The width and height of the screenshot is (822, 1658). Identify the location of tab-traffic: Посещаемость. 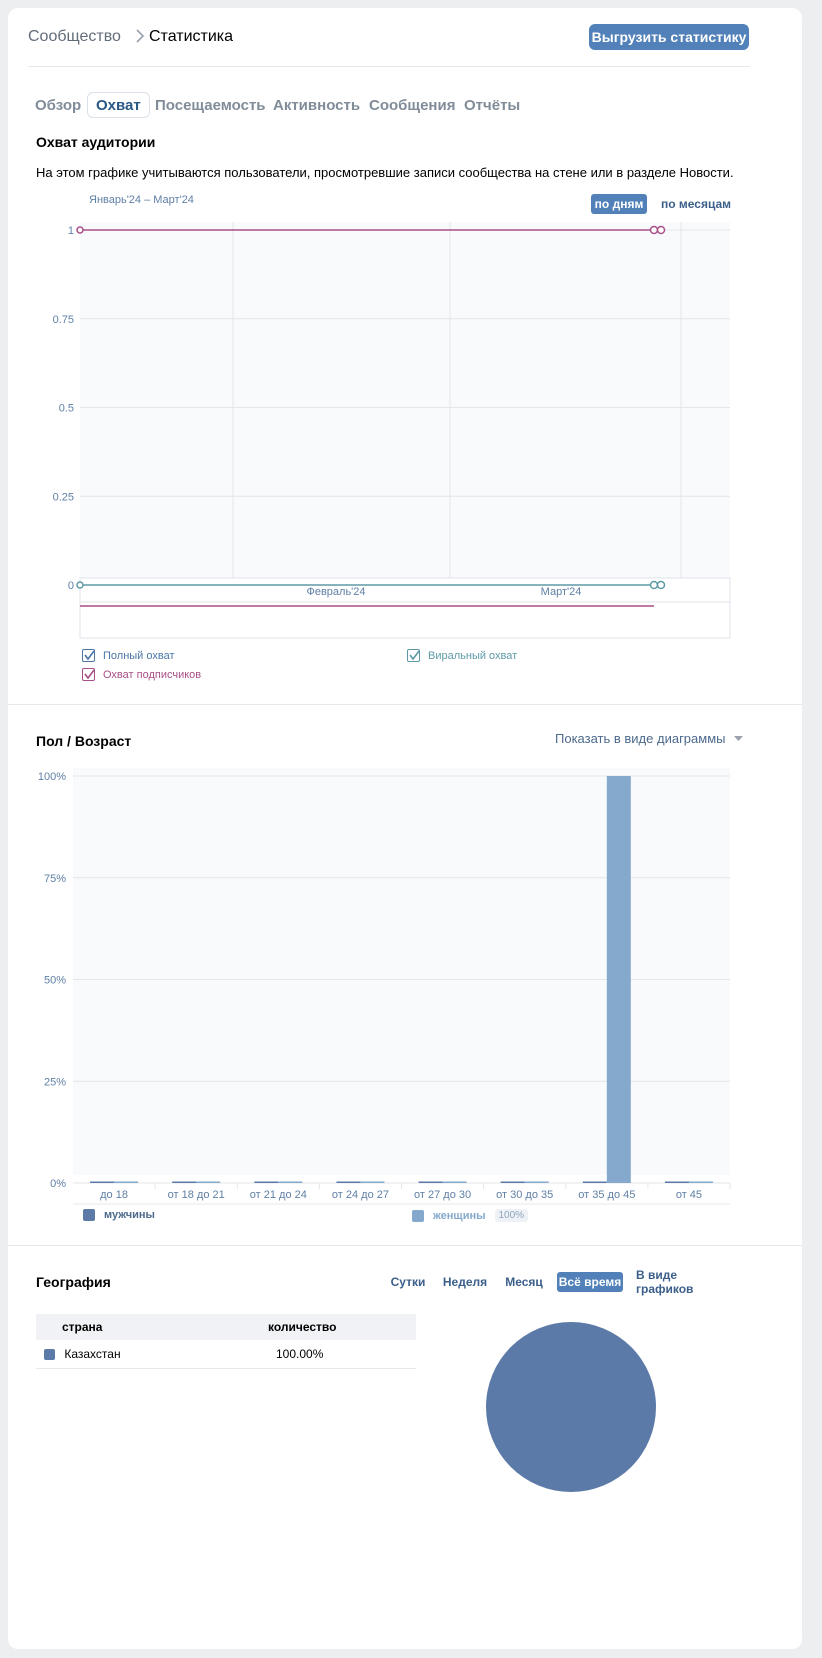
(210, 105).